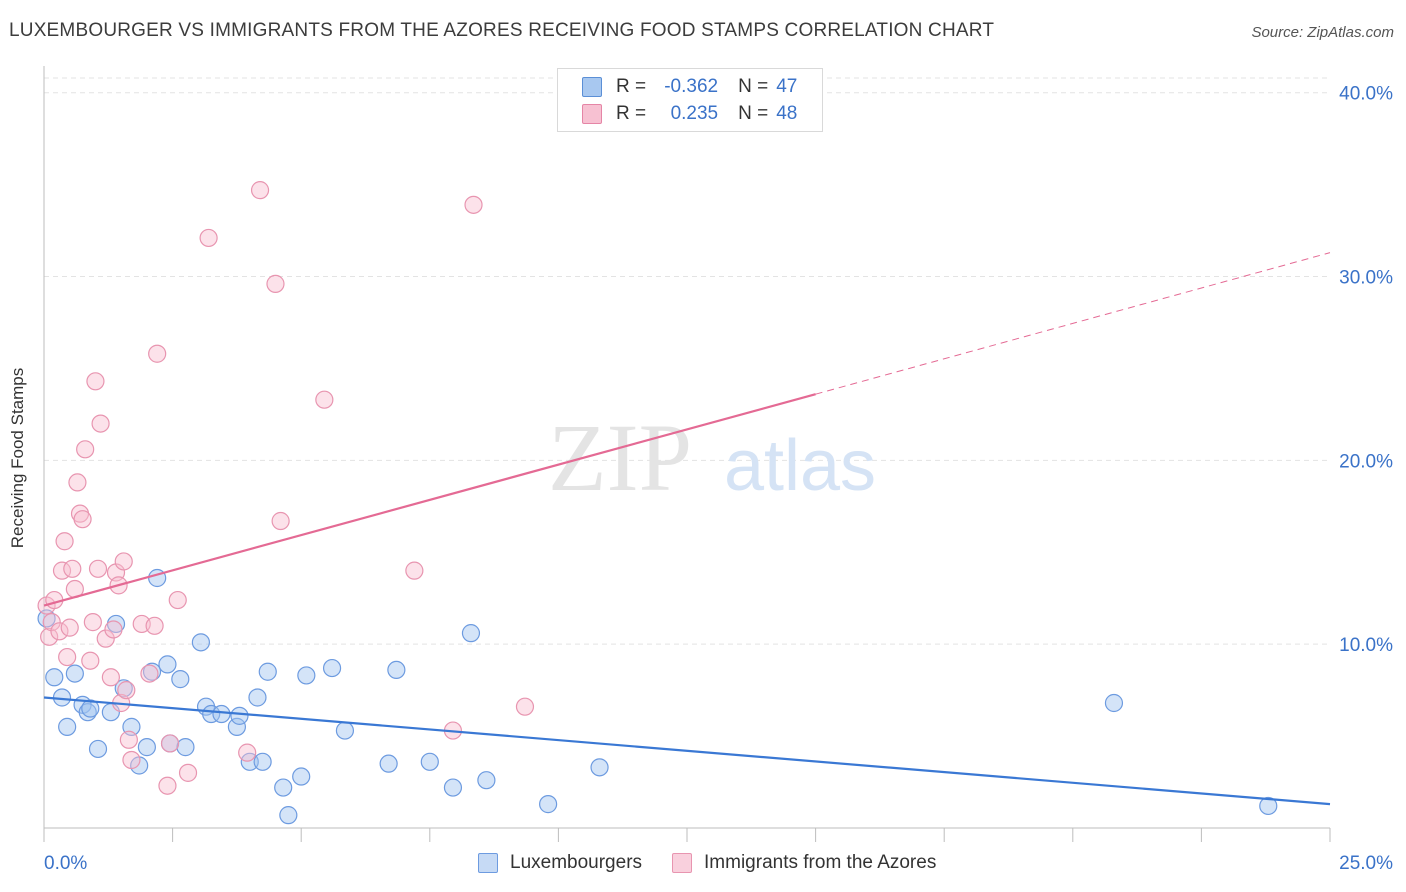  What do you see at coordinates (787, 86) in the screenshot?
I see `n-value: 47` at bounding box center [787, 86].